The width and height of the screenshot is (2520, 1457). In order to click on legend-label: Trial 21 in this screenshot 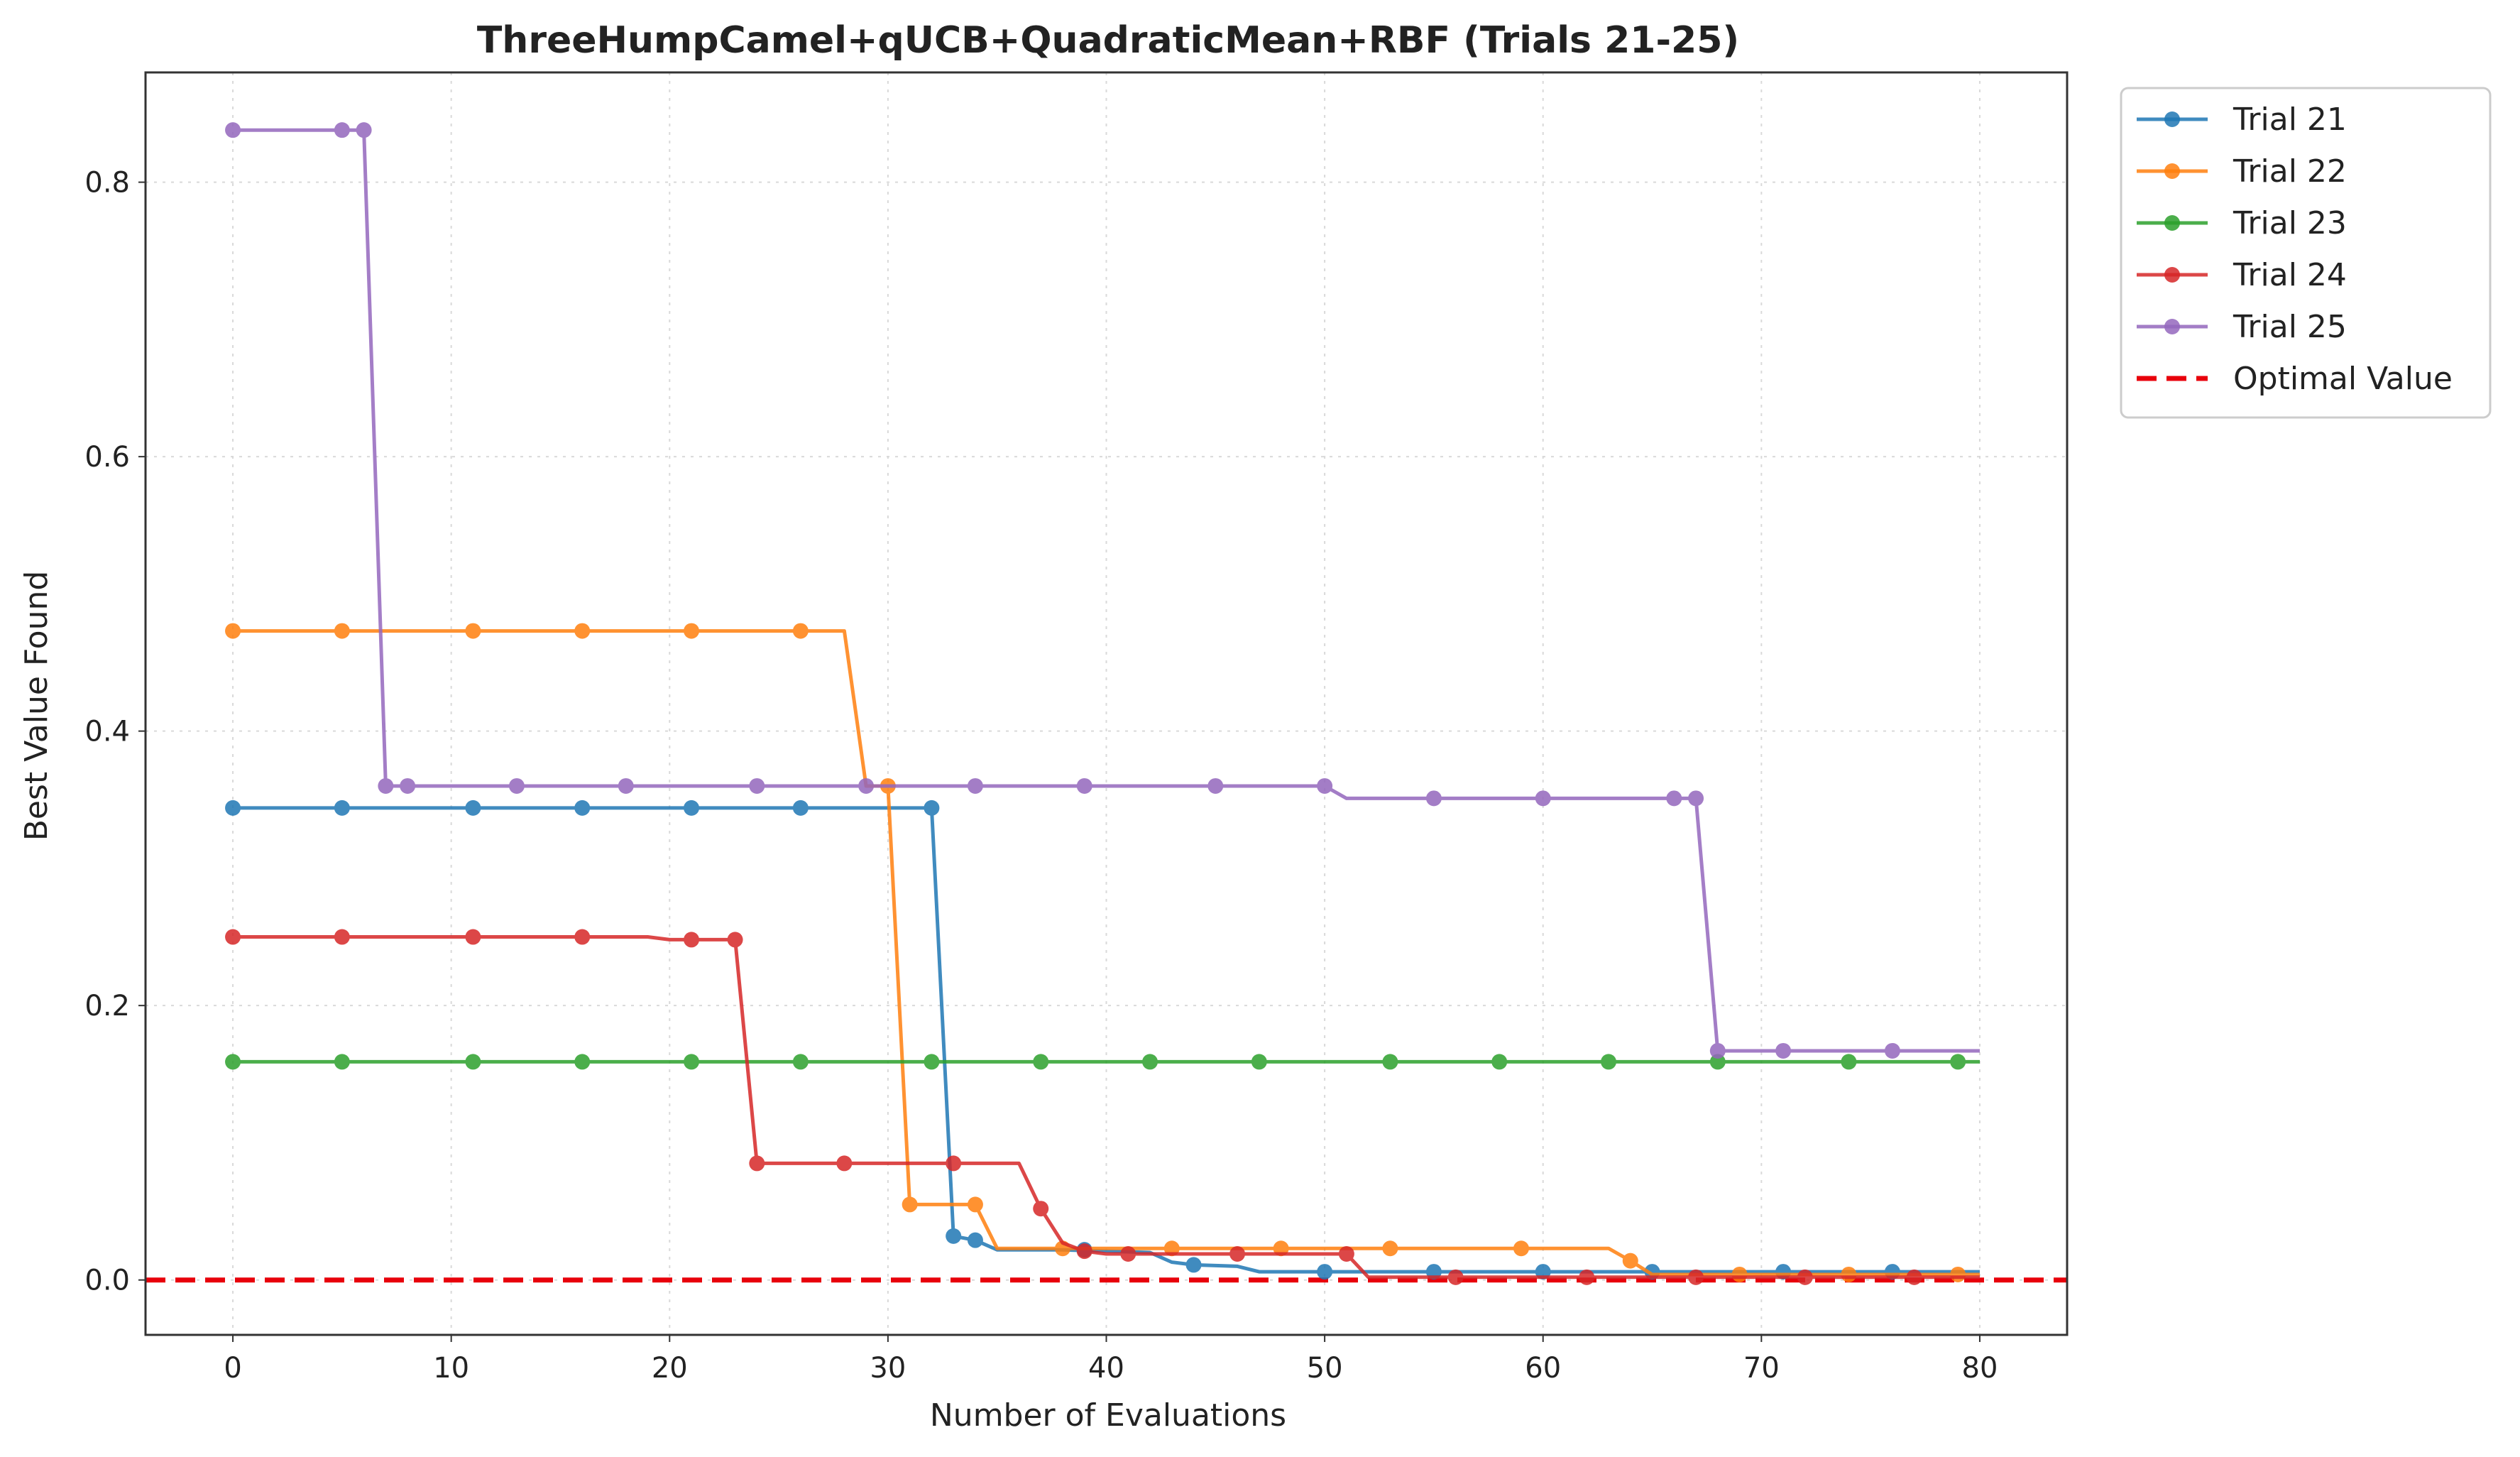, I will do `click(2290, 120)`.